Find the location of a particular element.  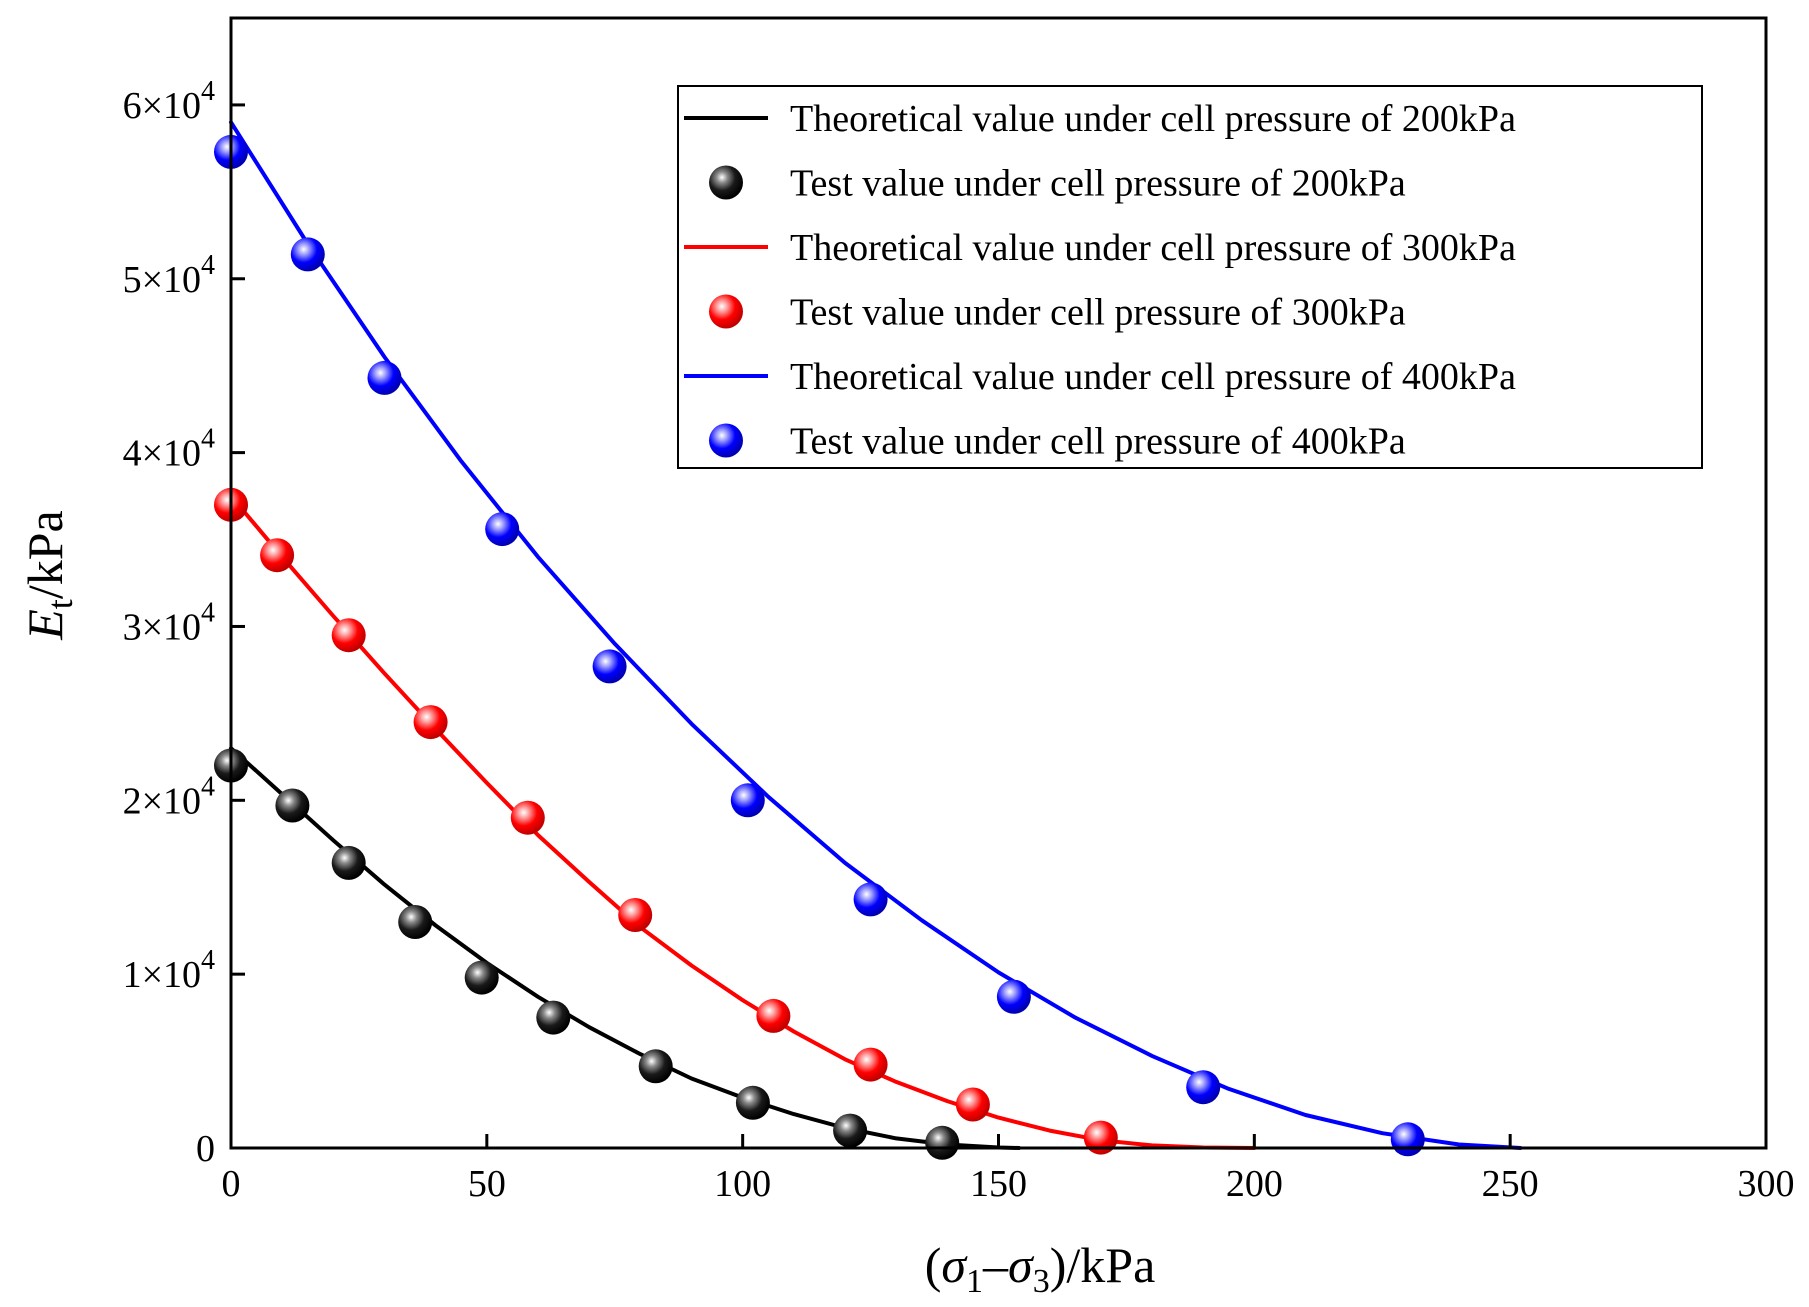

x-tick-label: 200 is located at coordinates (1254, 1184).